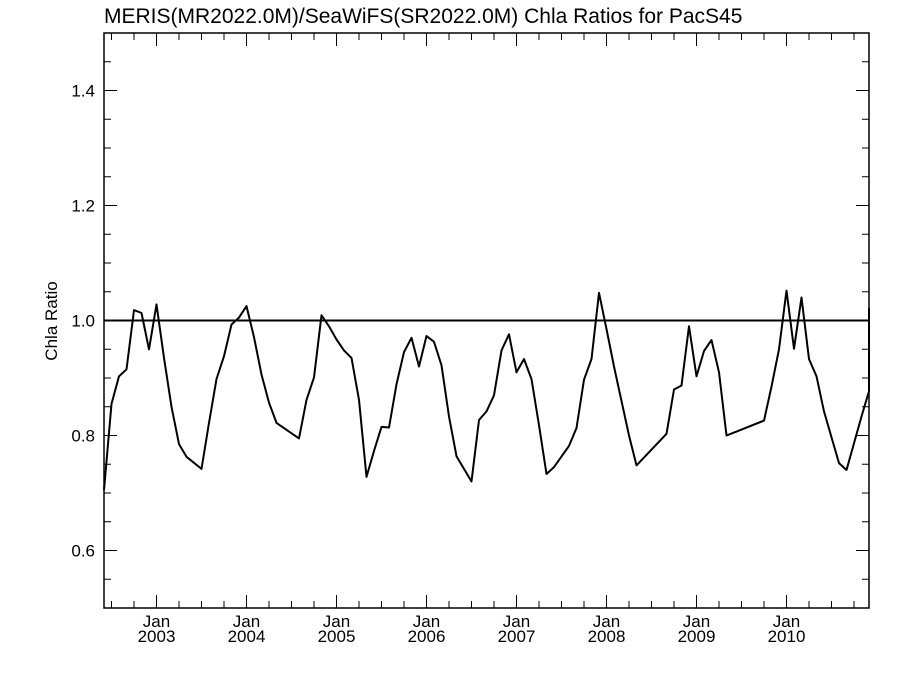  I want to click on y-tick-label: 1.2, so click(83, 206).